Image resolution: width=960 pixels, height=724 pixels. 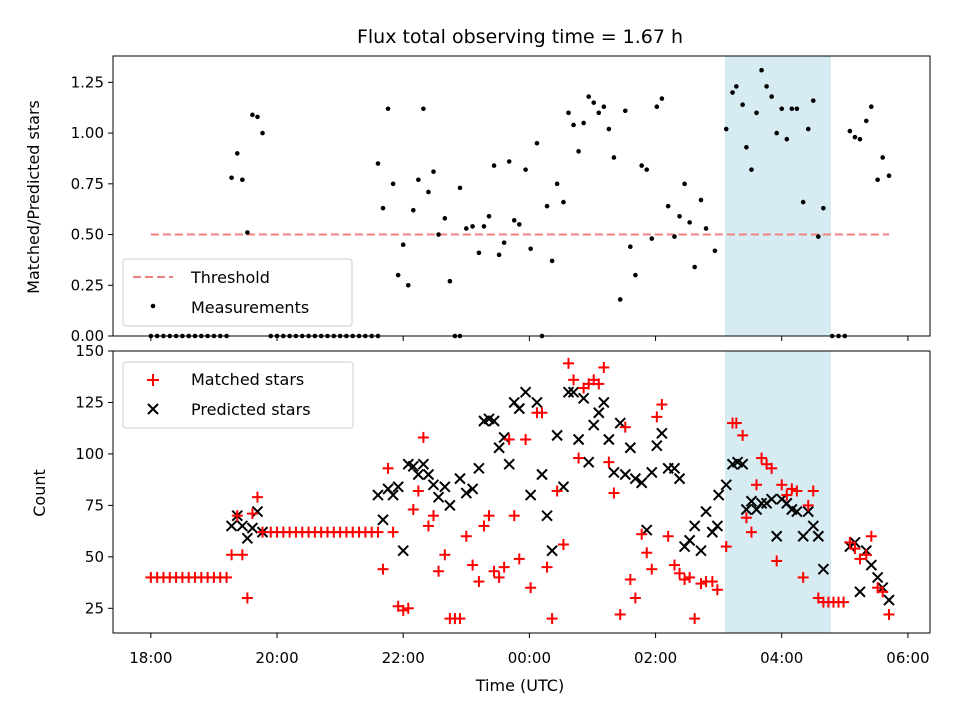 I want to click on chart-title: Flux total observing time = 1.67 h, so click(x=520, y=37).